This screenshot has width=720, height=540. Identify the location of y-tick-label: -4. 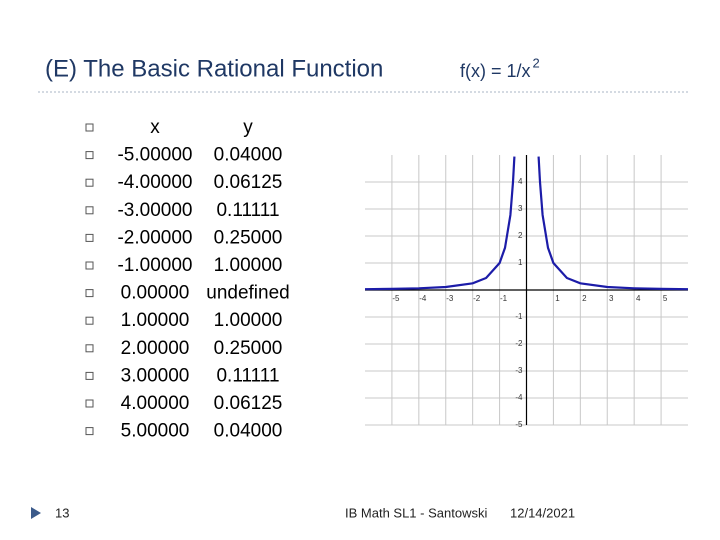
(519, 397).